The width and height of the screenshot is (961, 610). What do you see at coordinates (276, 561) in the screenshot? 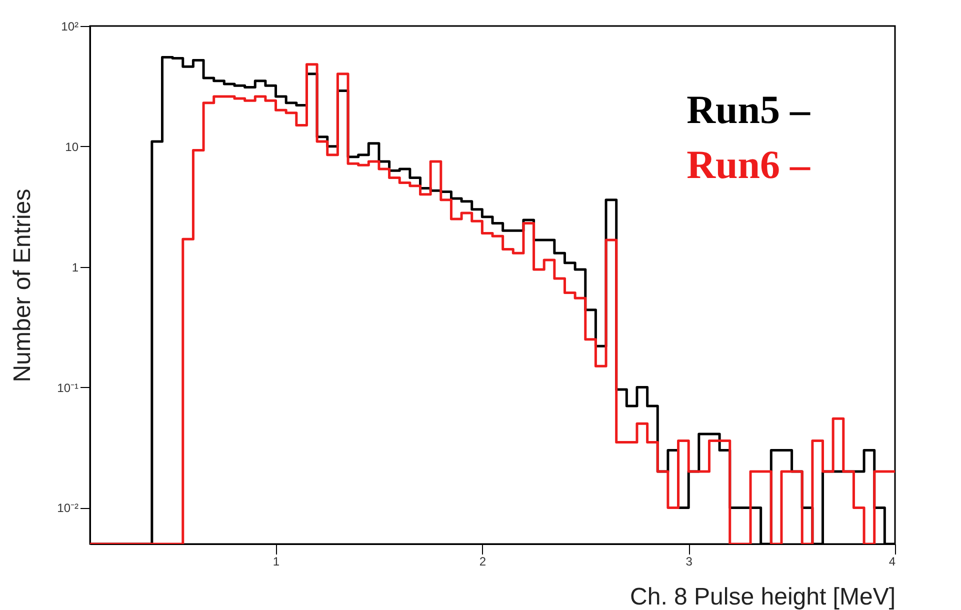
I see `x-tick-label: 1` at bounding box center [276, 561].